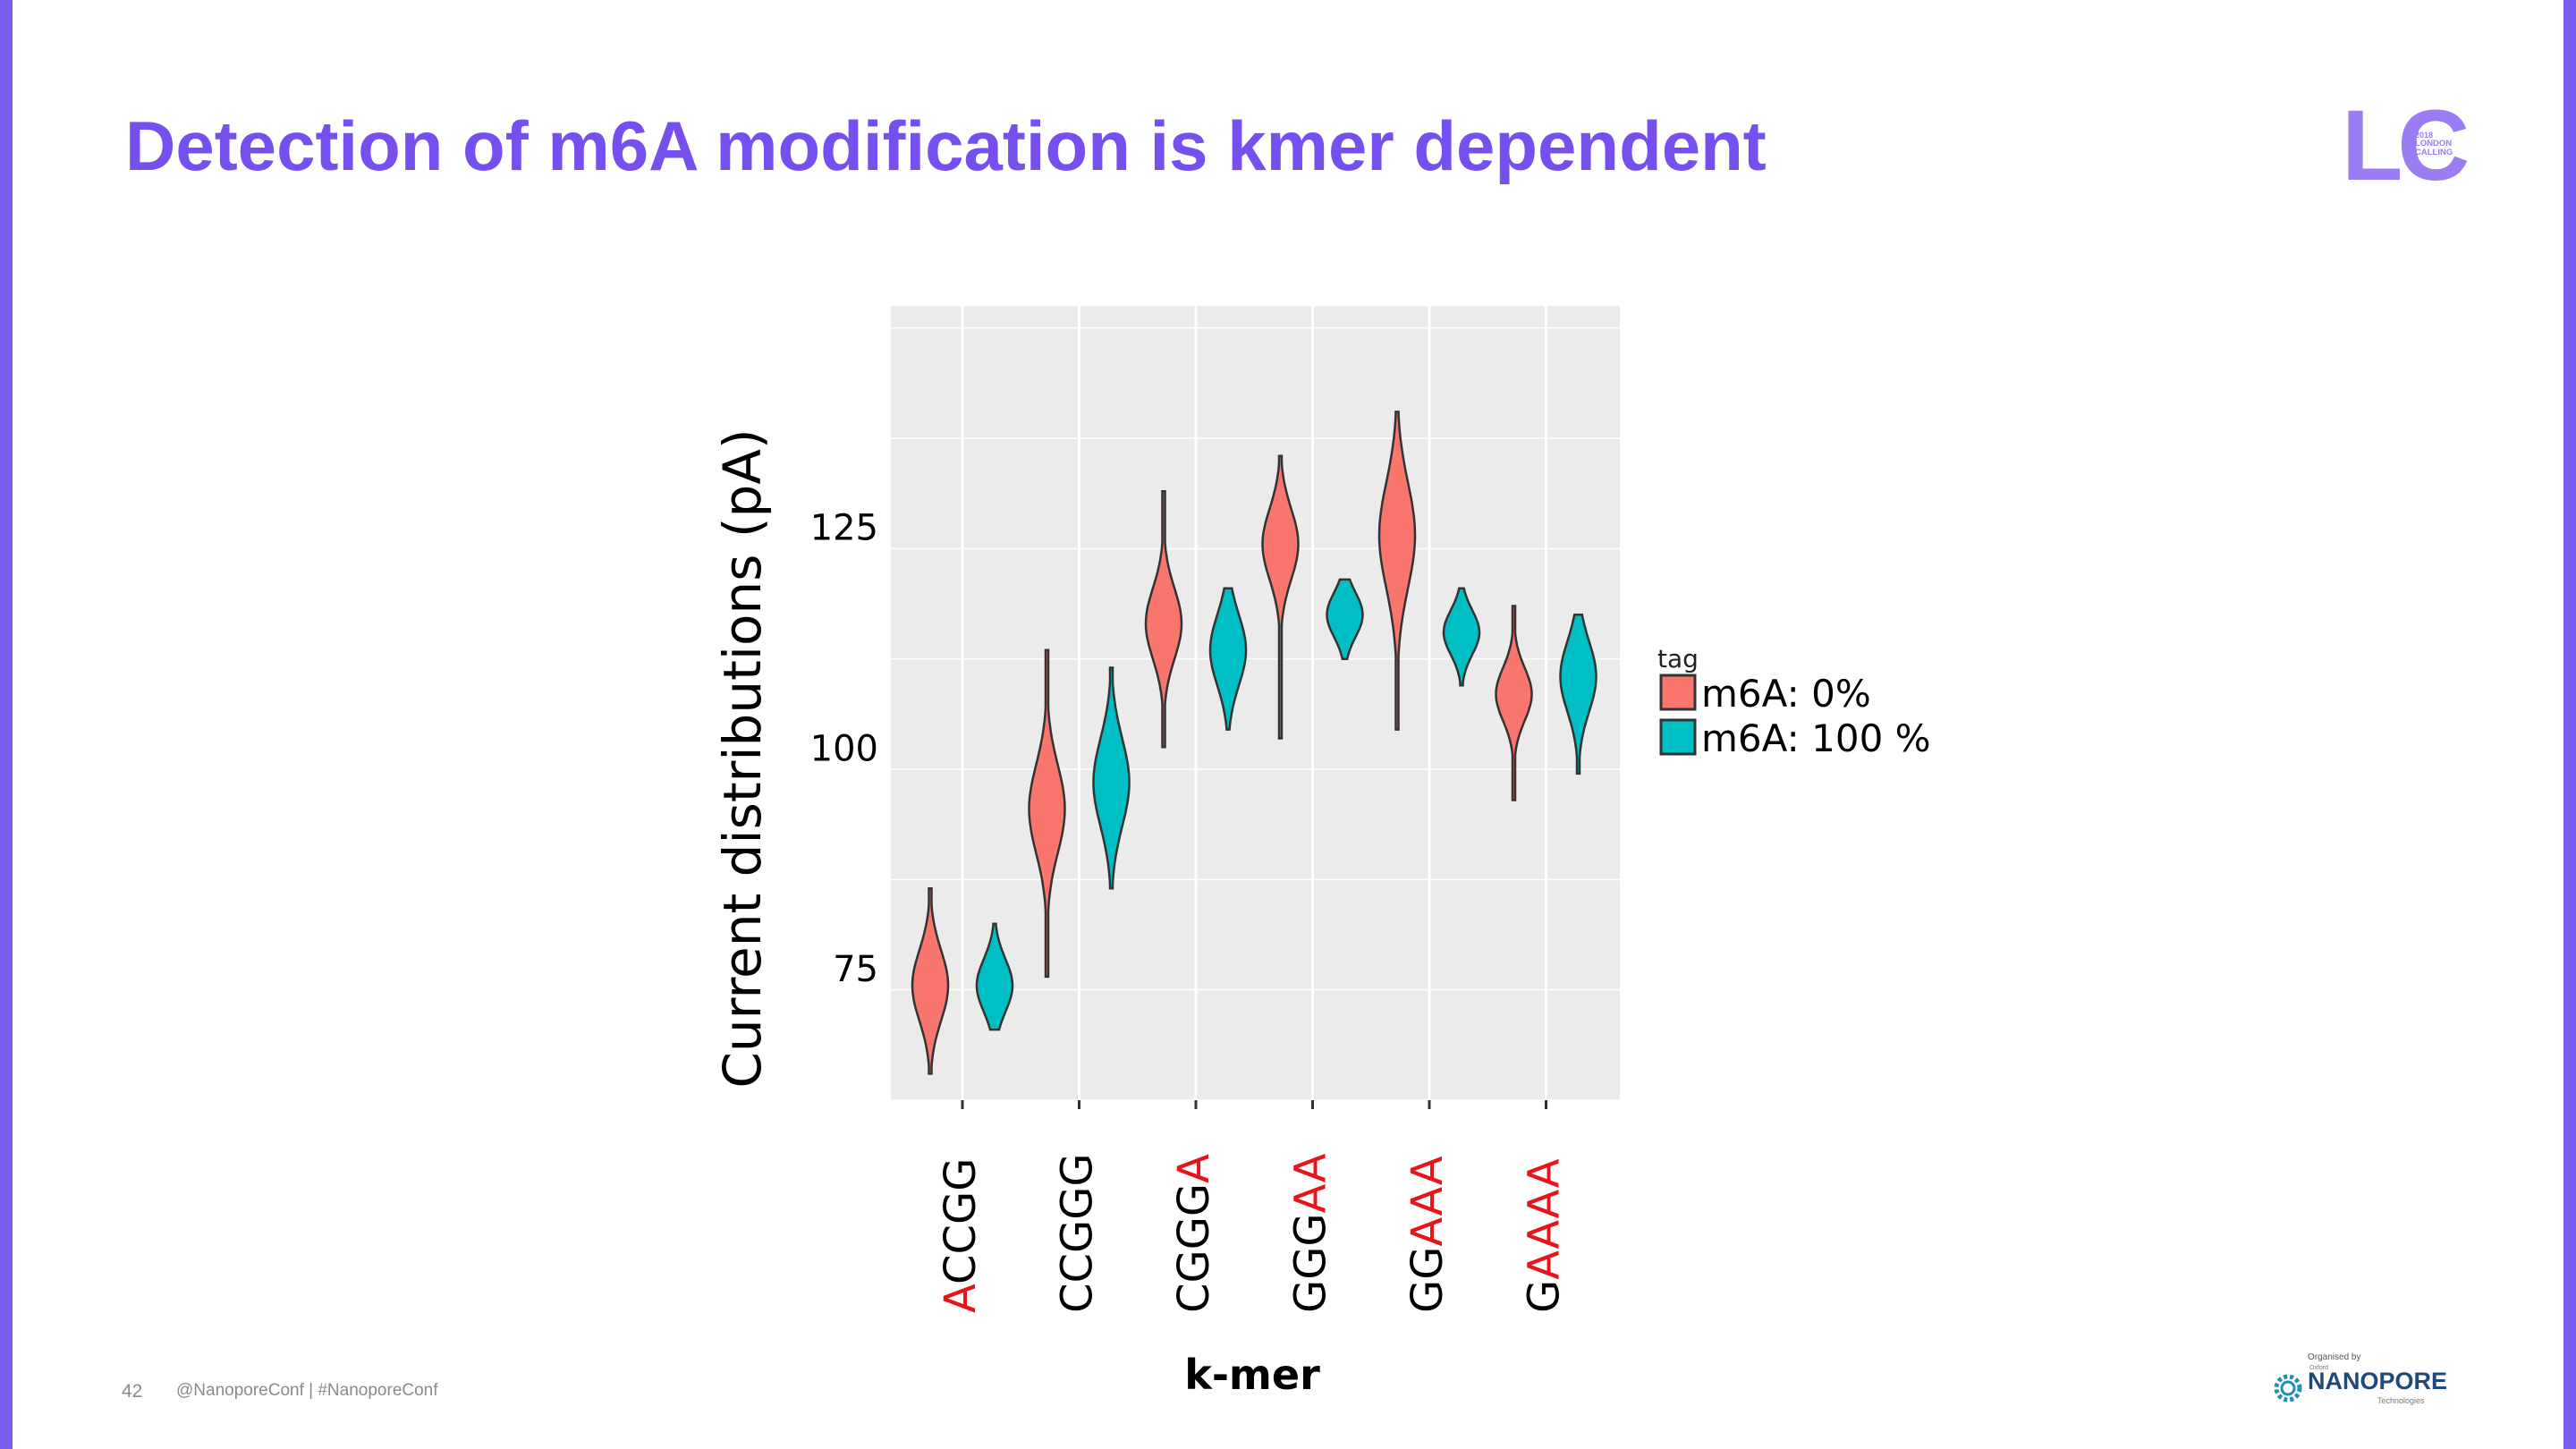 The image size is (2576, 1449). What do you see at coordinates (961, 1235) in the screenshot?
I see `x-label-accgg: ACCGG` at bounding box center [961, 1235].